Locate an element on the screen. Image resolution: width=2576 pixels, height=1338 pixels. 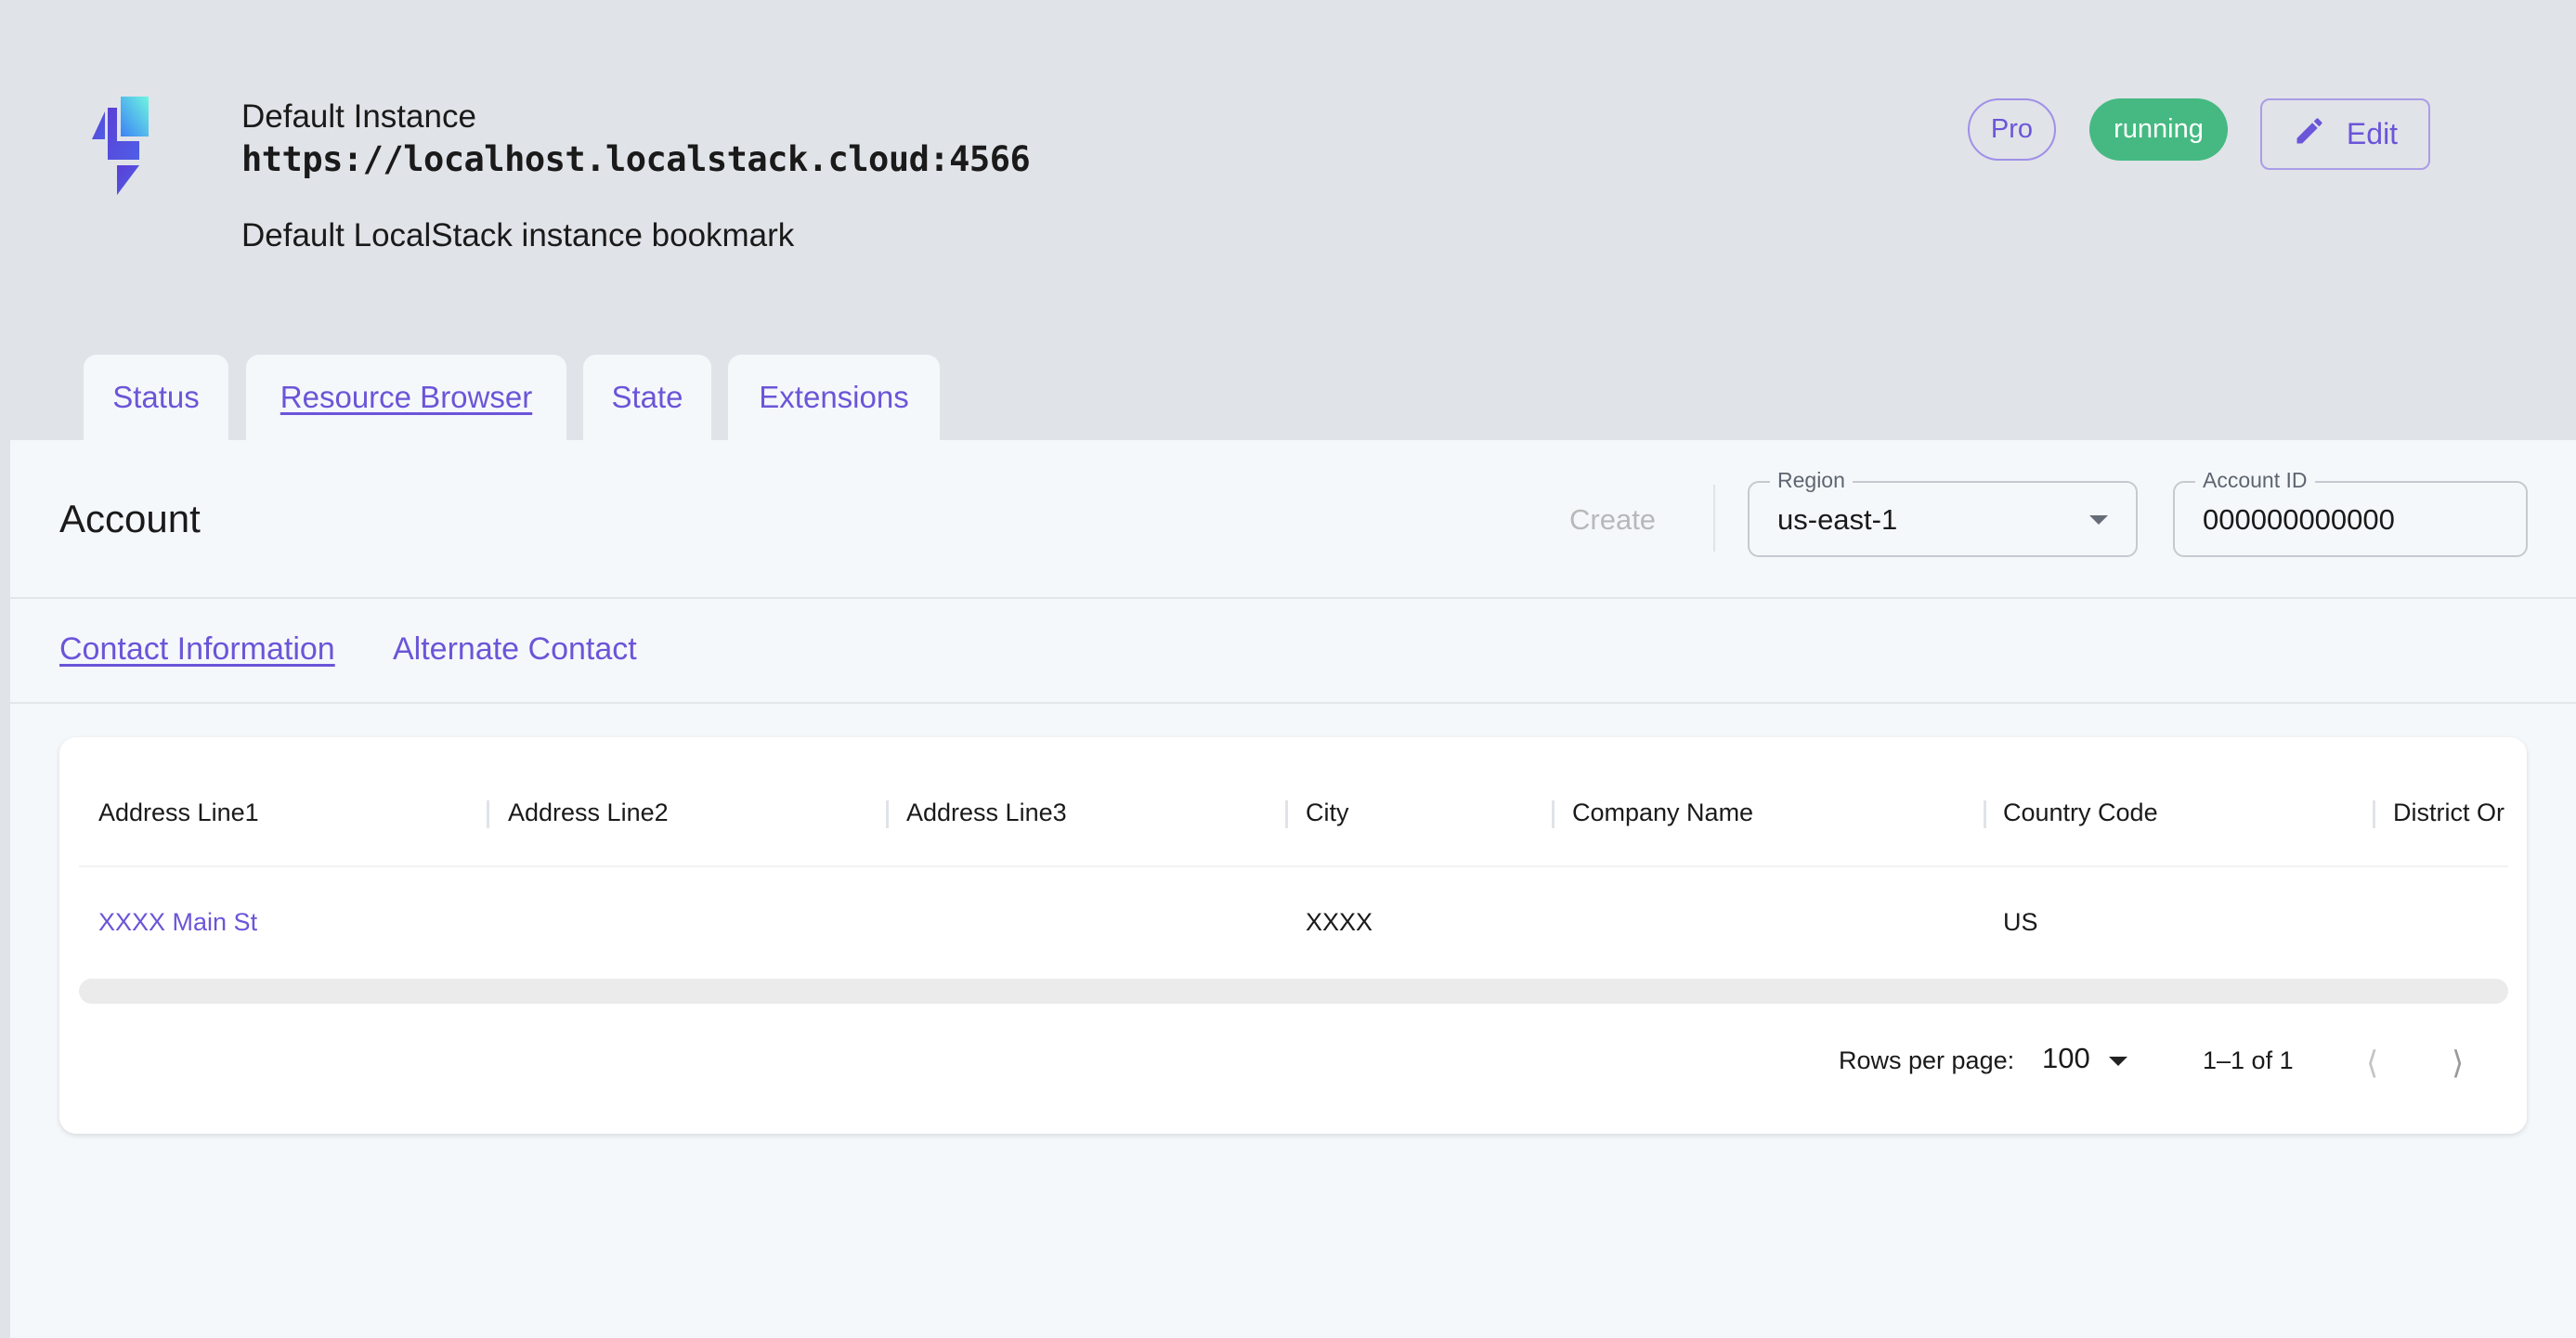
subtab-contact-information: Contact Information is located at coordinates (197, 649).